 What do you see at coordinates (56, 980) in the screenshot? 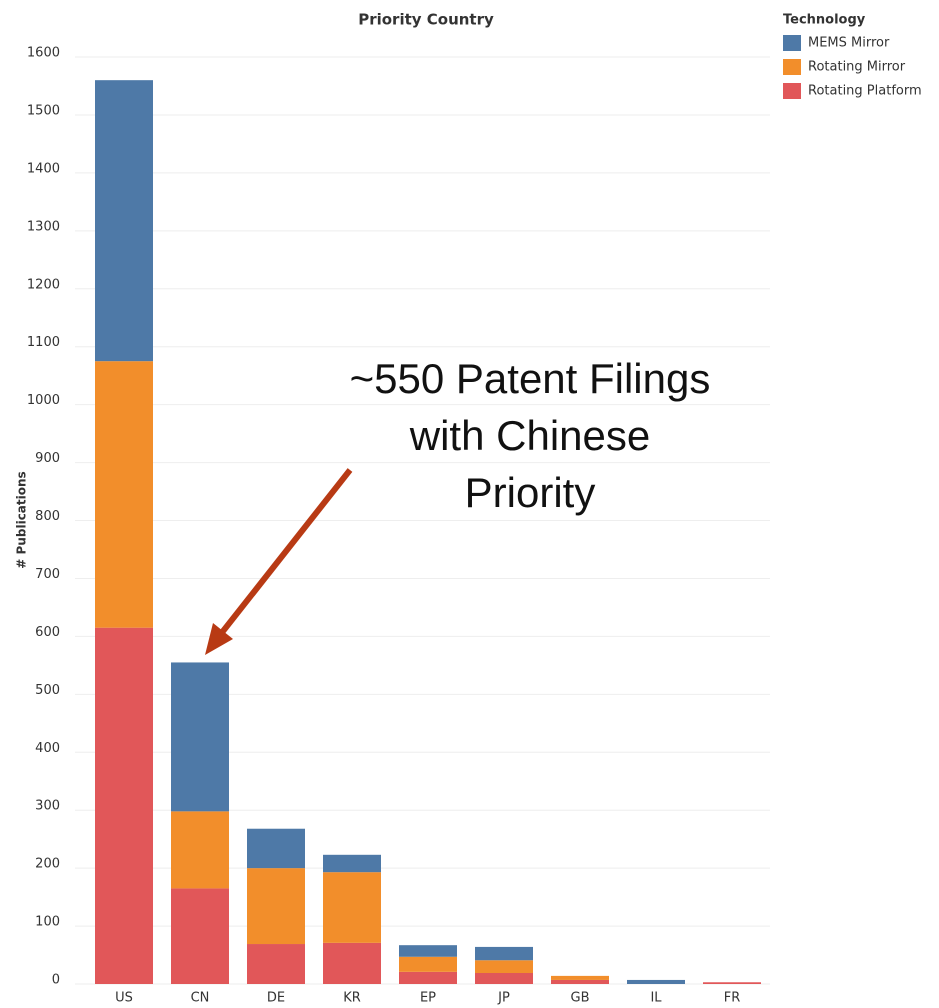
I see `y-tick-label: 0` at bounding box center [56, 980].